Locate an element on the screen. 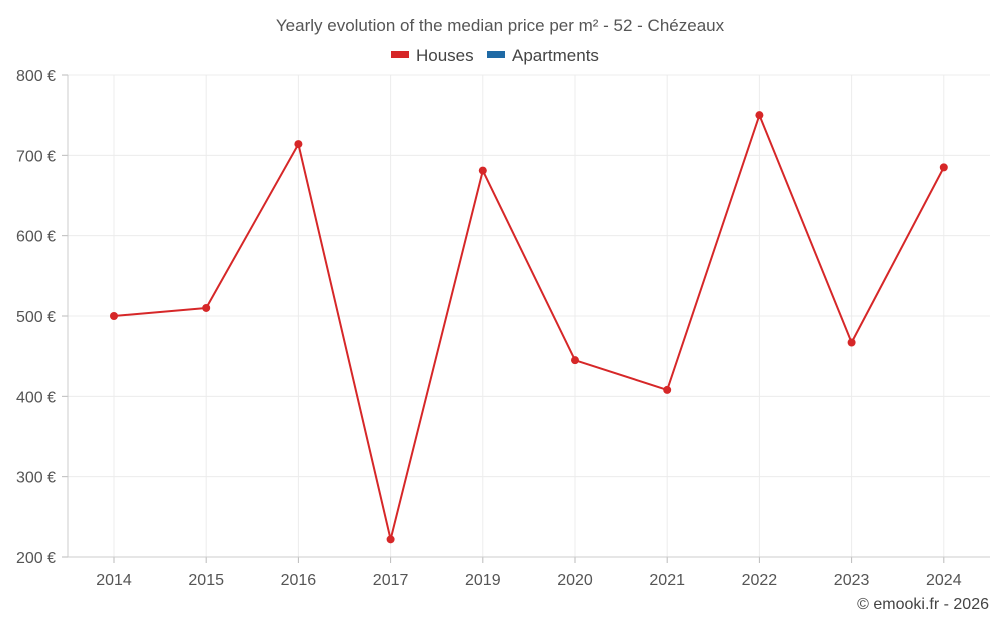  y-tick-label: 300 € is located at coordinates (36, 478).